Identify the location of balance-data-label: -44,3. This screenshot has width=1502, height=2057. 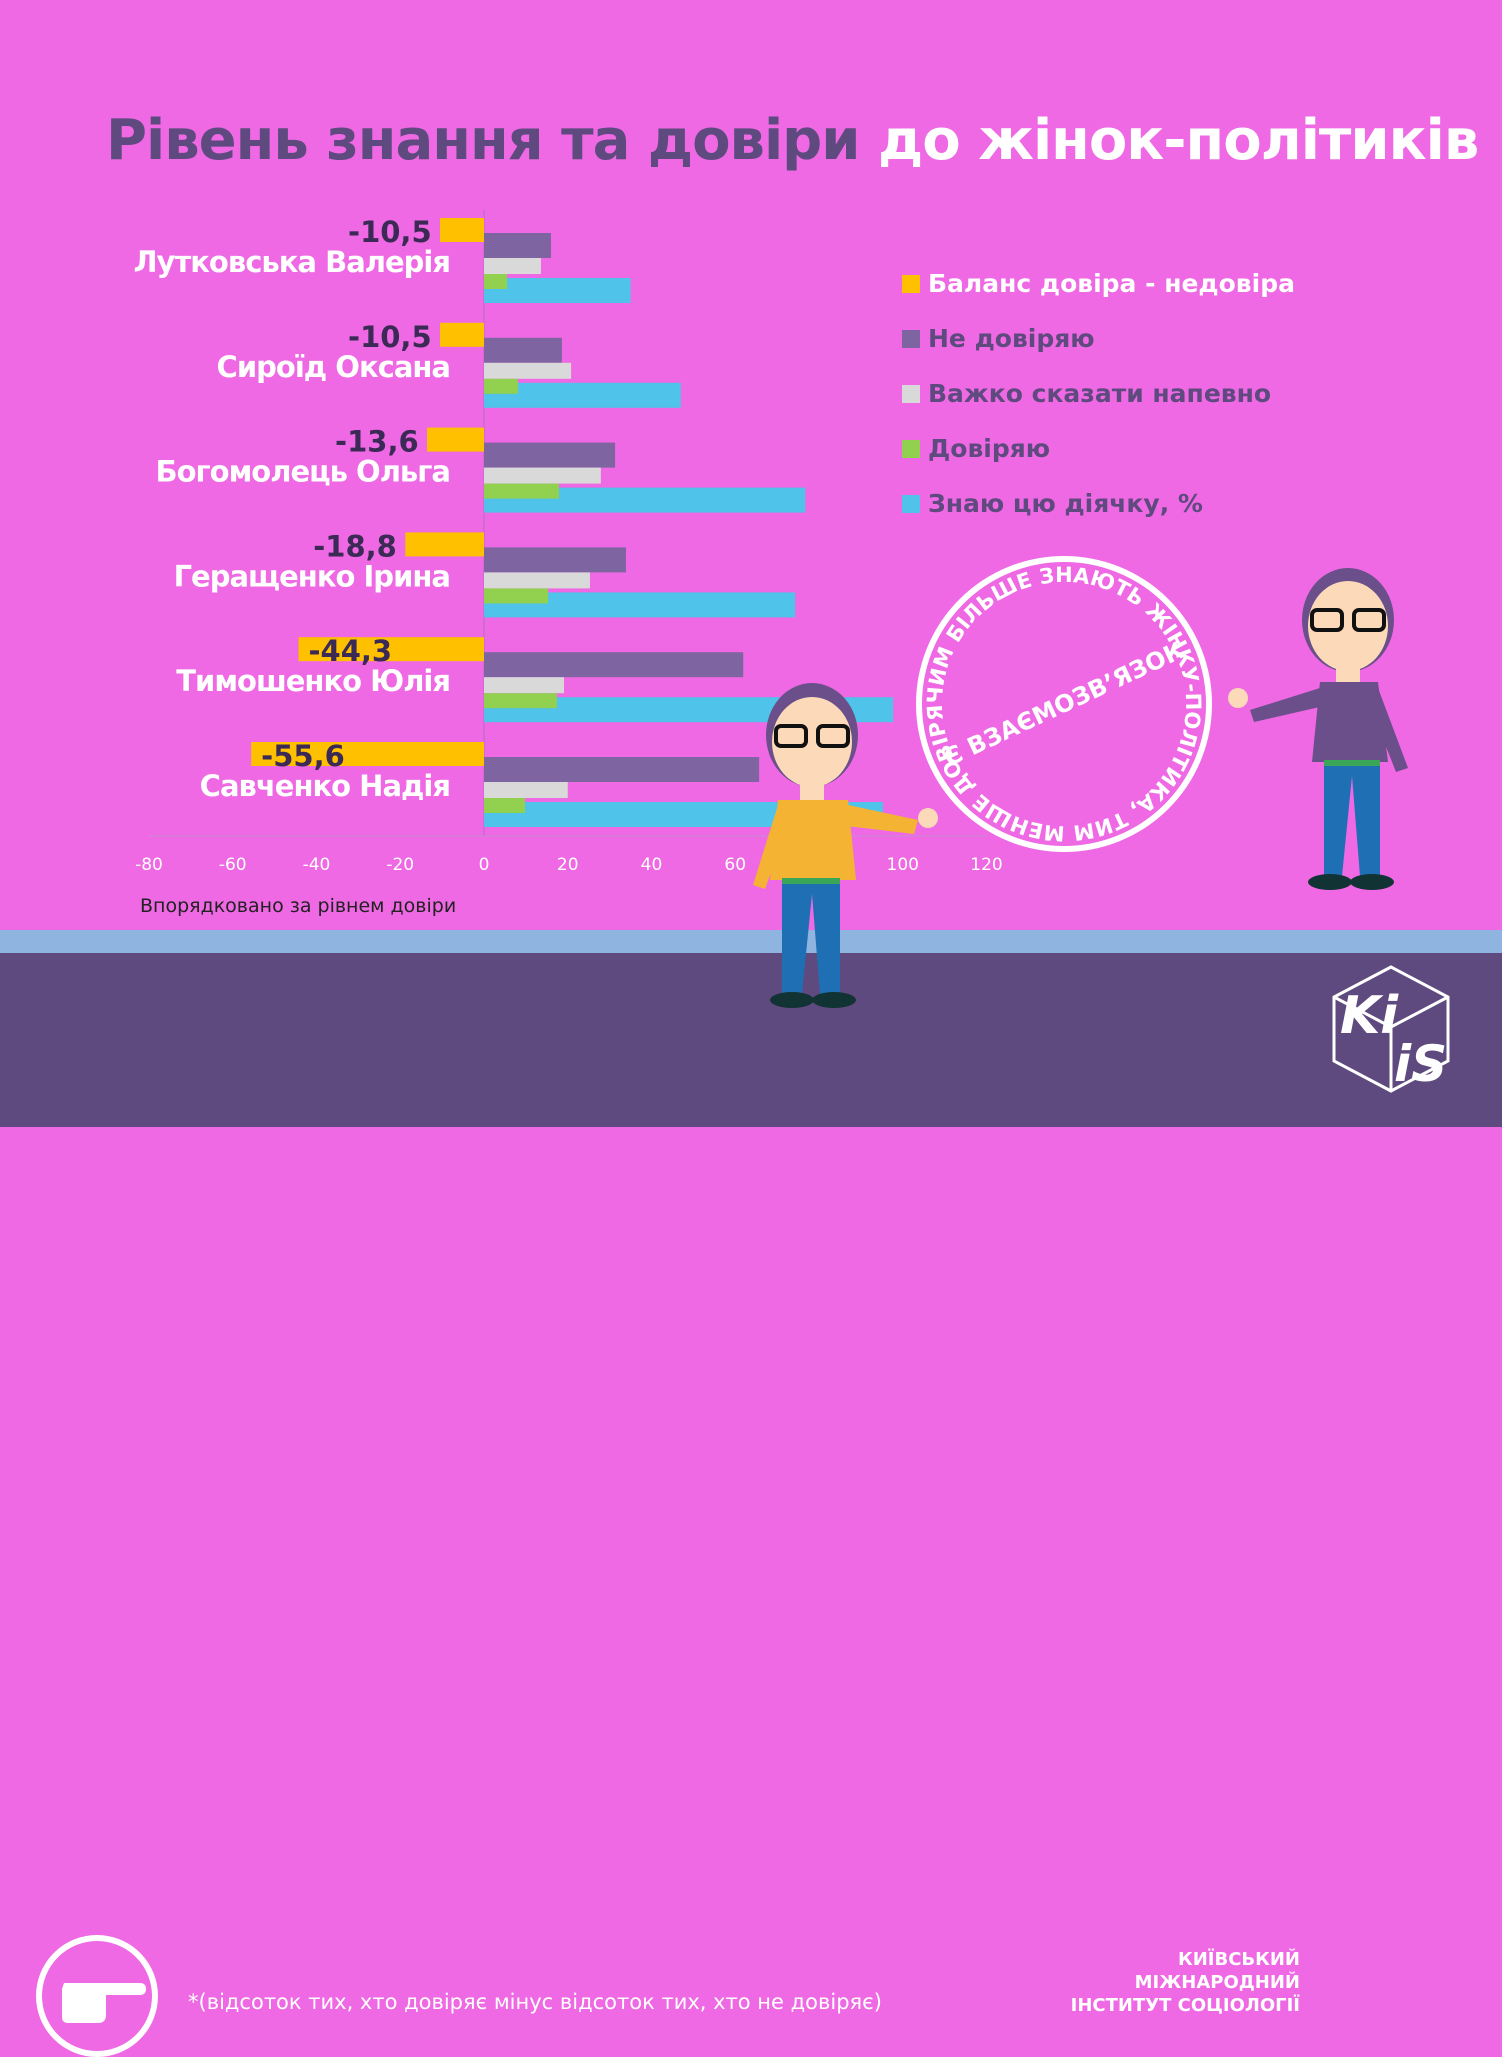
(350, 651).